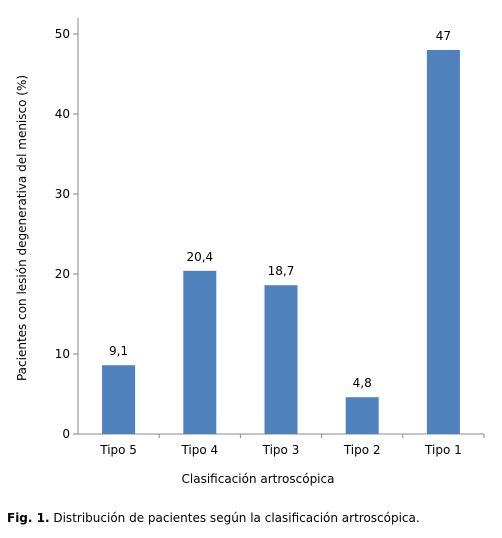 This screenshot has height=538, width=502. What do you see at coordinates (28, 518) in the screenshot?
I see `figure-caption-label: Fig. 1.` at bounding box center [28, 518].